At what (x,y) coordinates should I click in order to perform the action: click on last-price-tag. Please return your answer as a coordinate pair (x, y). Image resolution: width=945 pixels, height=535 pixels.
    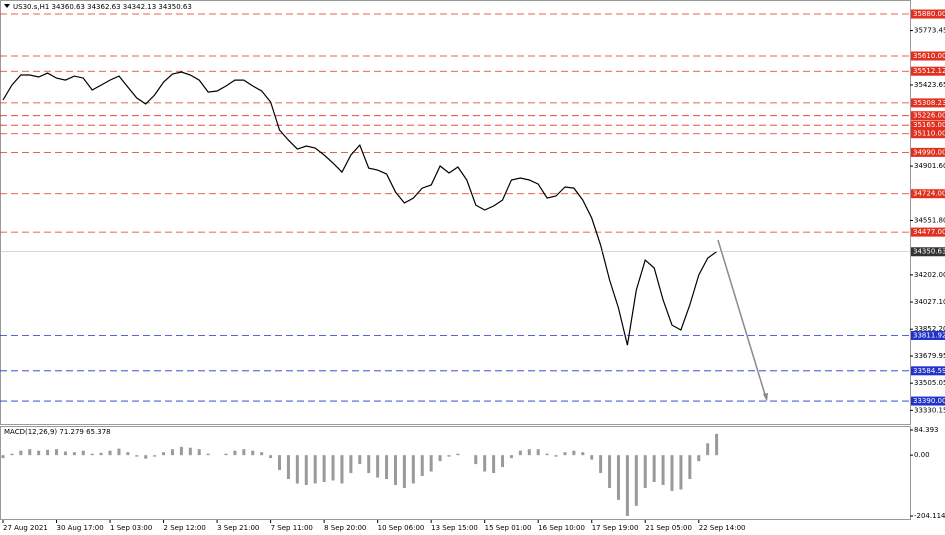
    Looking at the image, I should click on (928, 252).